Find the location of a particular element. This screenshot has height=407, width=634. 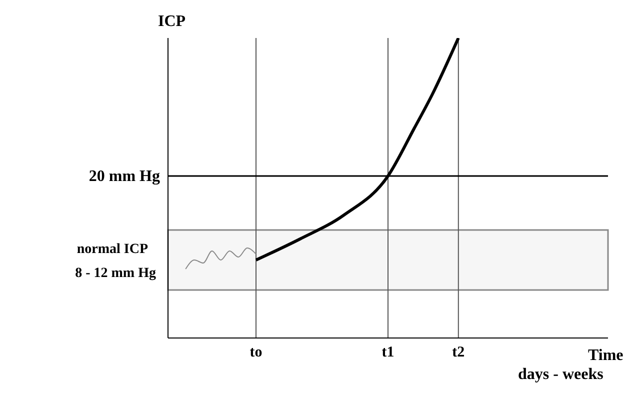

band-label: normal ICP 8 - 12 mm Hg is located at coordinates (115, 261).